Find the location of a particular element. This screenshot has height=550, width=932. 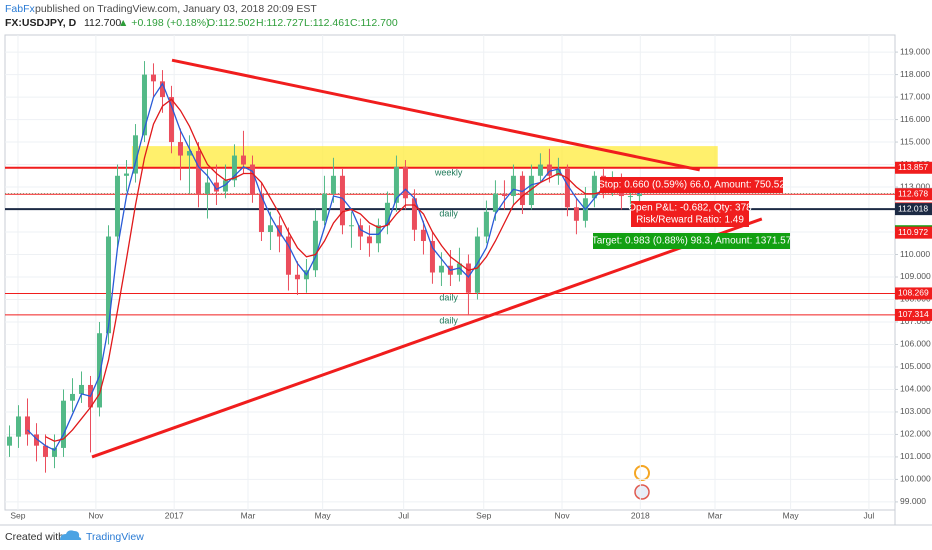

price-label: 112.678 is located at coordinates (913, 194).